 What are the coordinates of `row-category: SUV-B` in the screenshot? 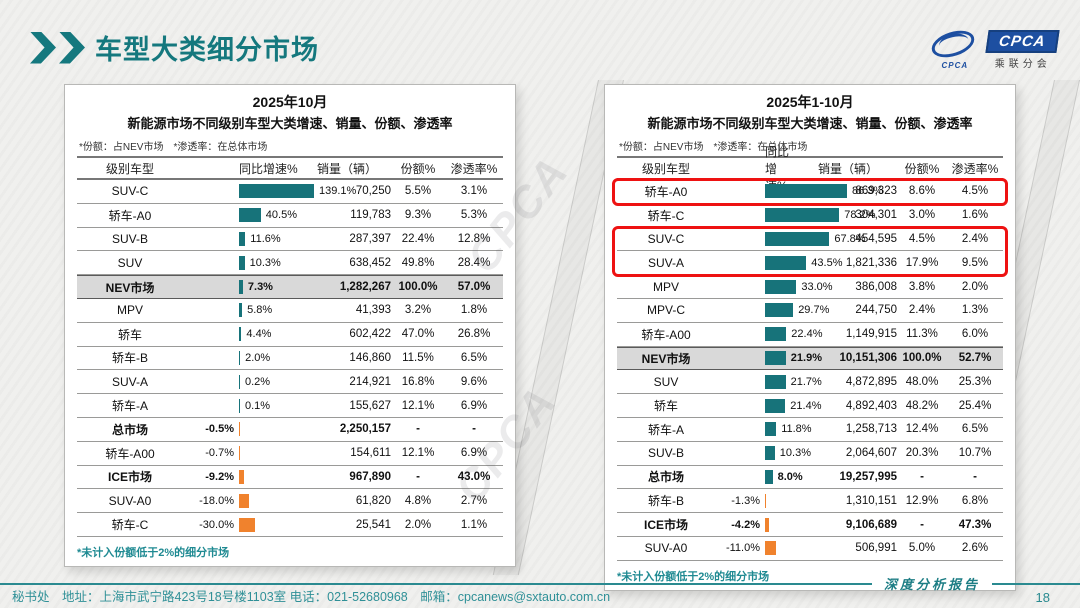 It's located at (665, 453).